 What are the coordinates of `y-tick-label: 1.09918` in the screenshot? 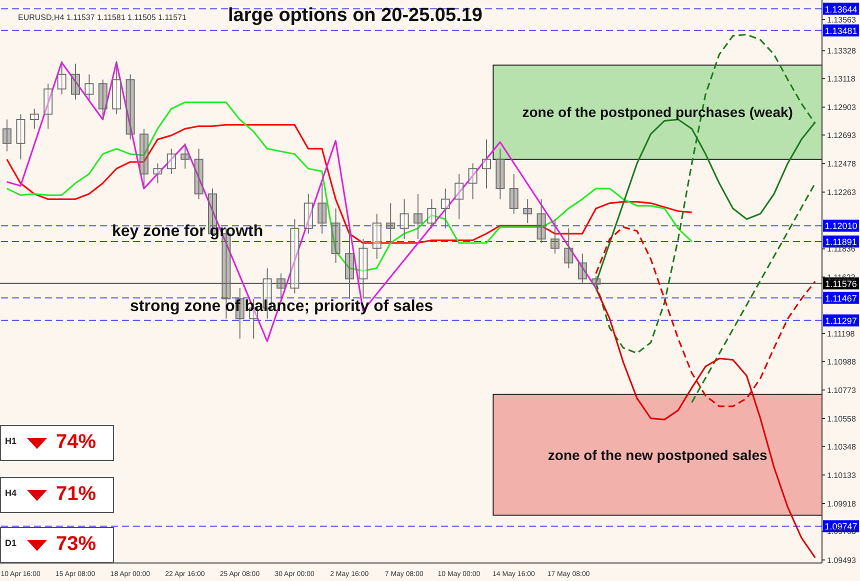 It's located at (841, 503).